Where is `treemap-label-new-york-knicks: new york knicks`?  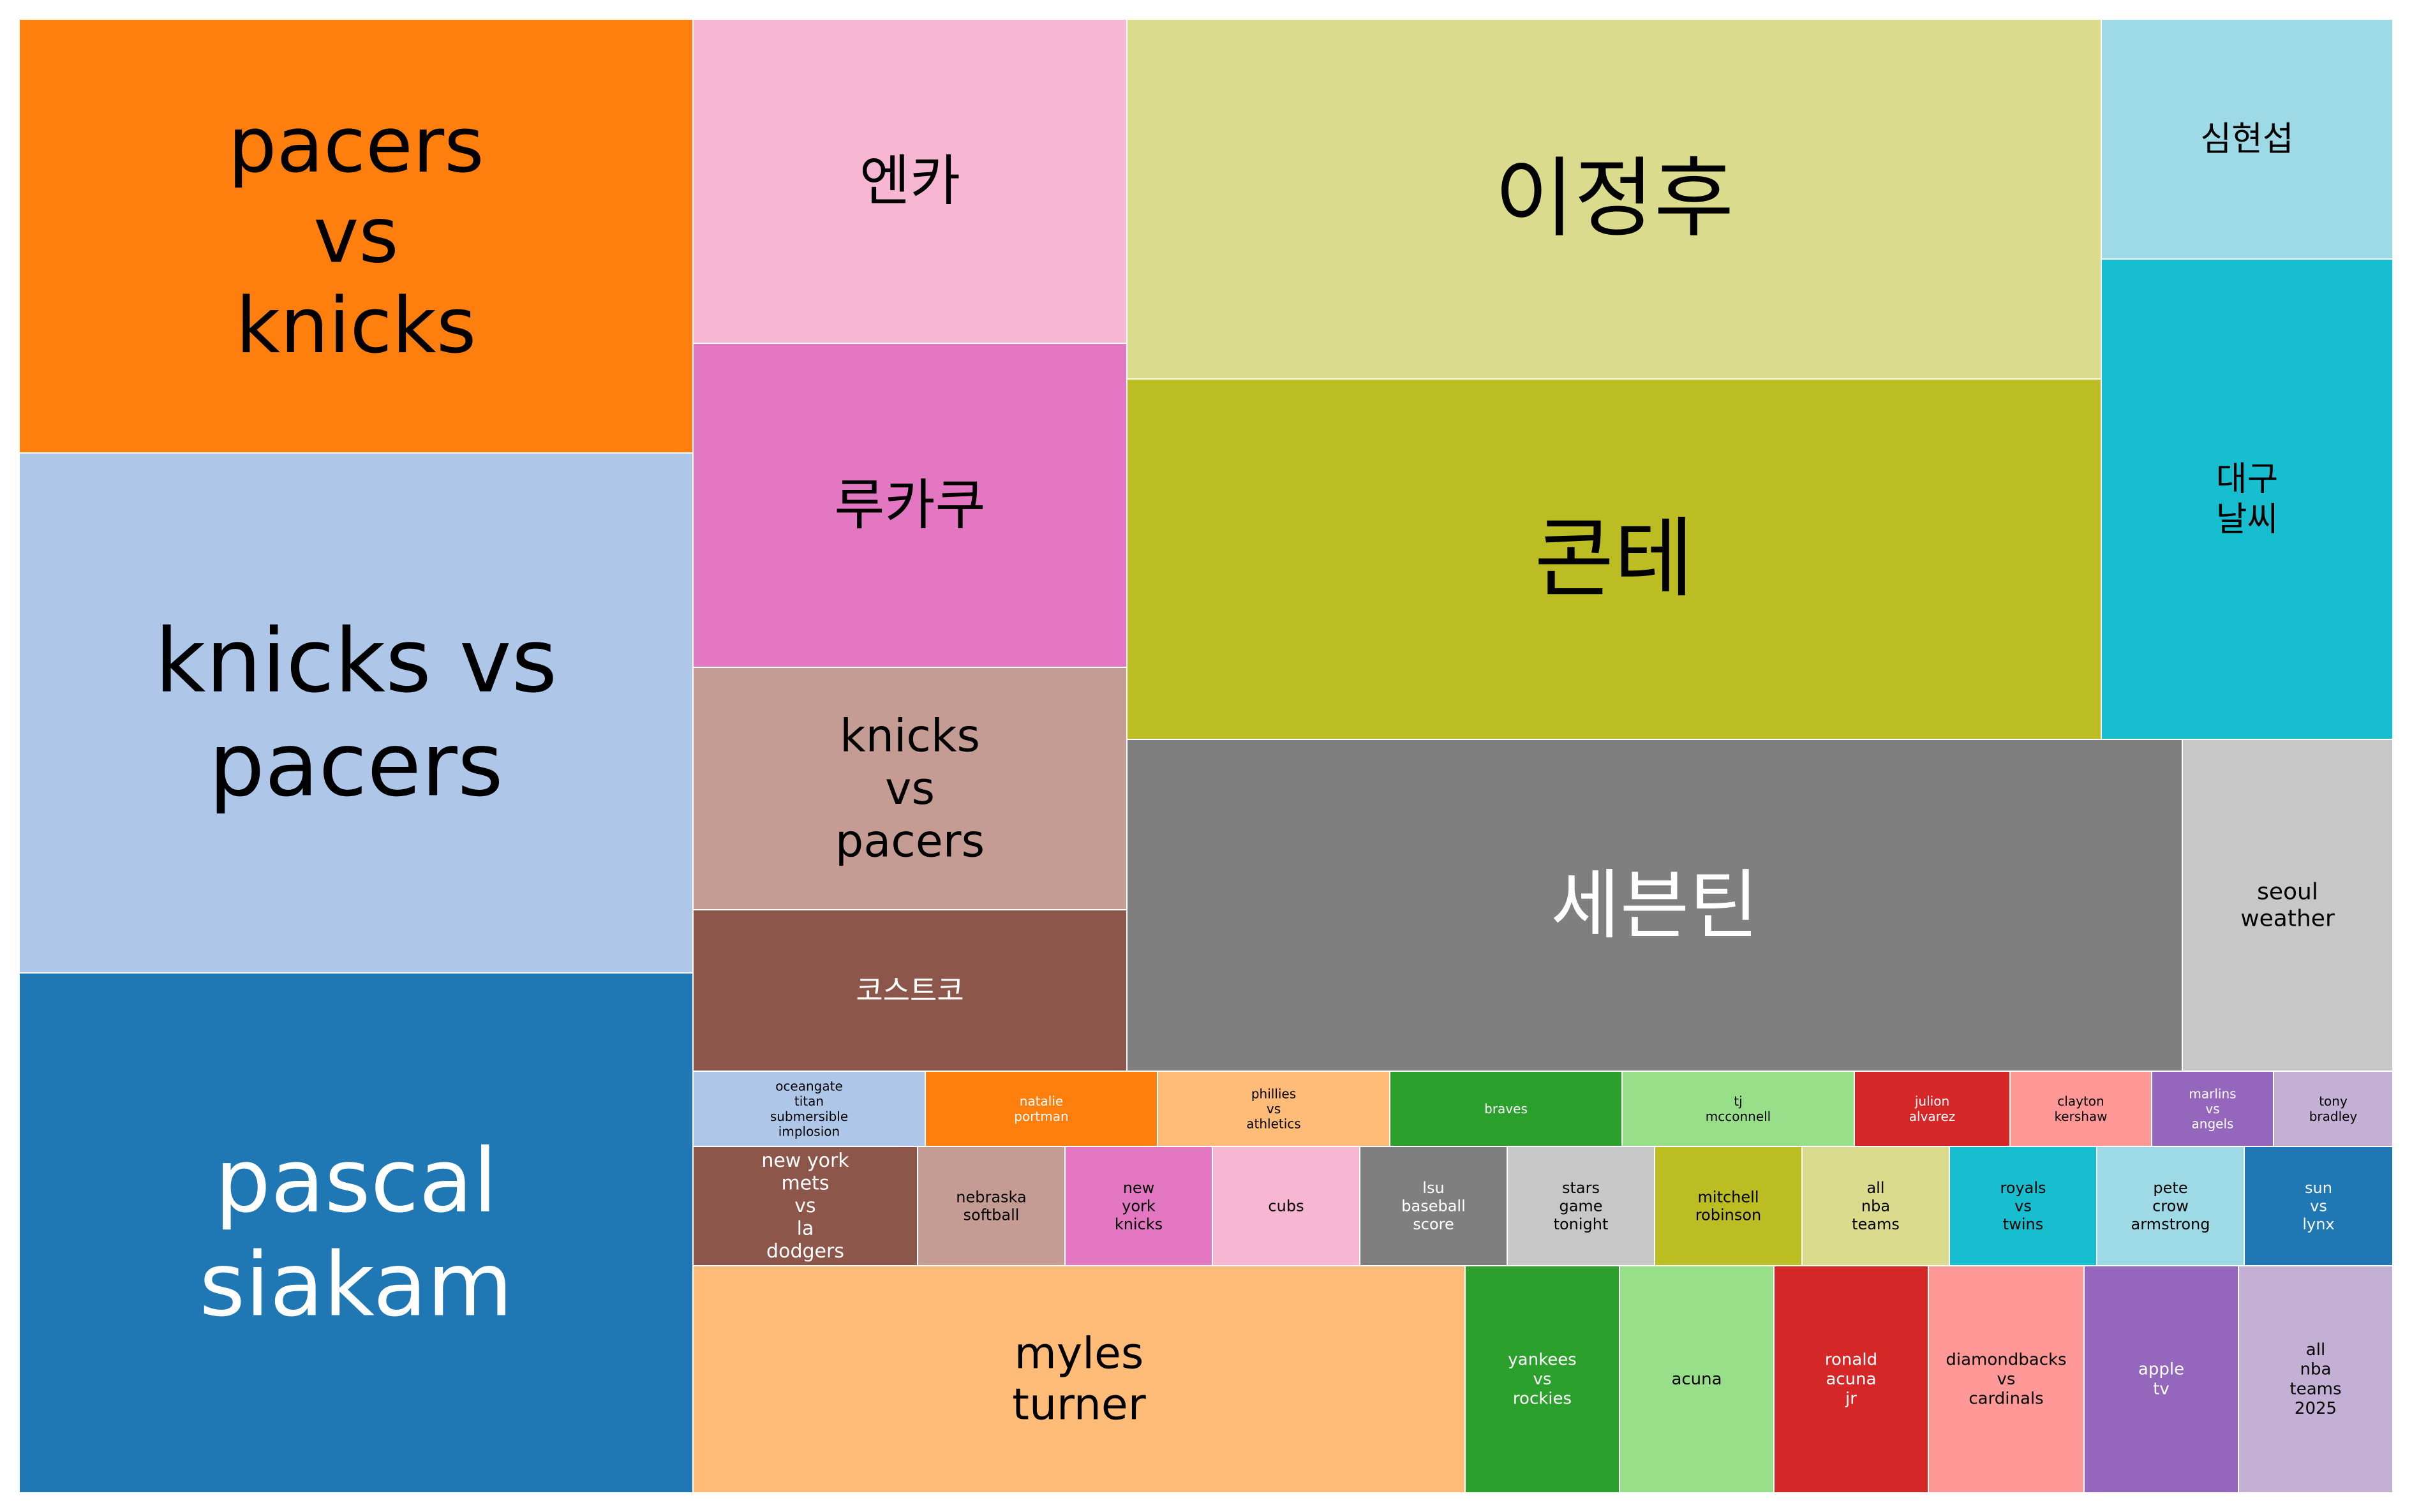
treemap-label-new-york-knicks: new york knicks is located at coordinates (1139, 1206).